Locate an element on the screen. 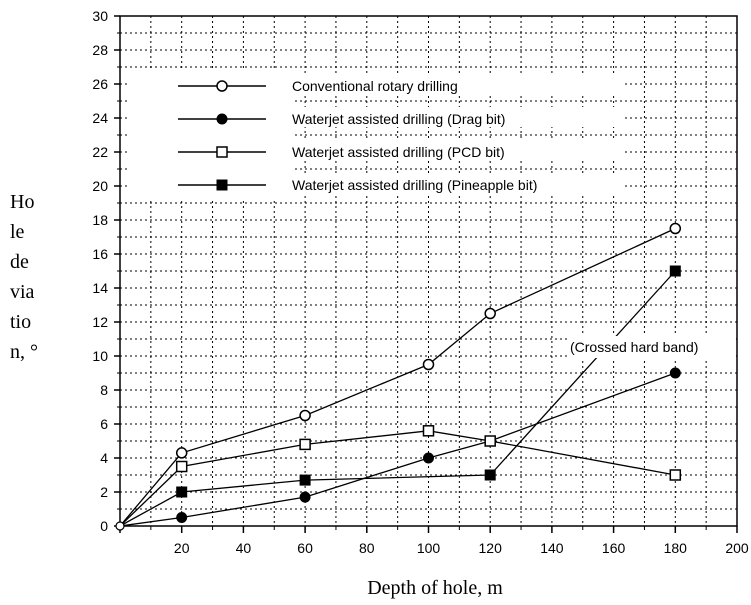 The width and height of the screenshot is (751, 605). x-axis-label: Depth of hole, m is located at coordinates (435, 588).